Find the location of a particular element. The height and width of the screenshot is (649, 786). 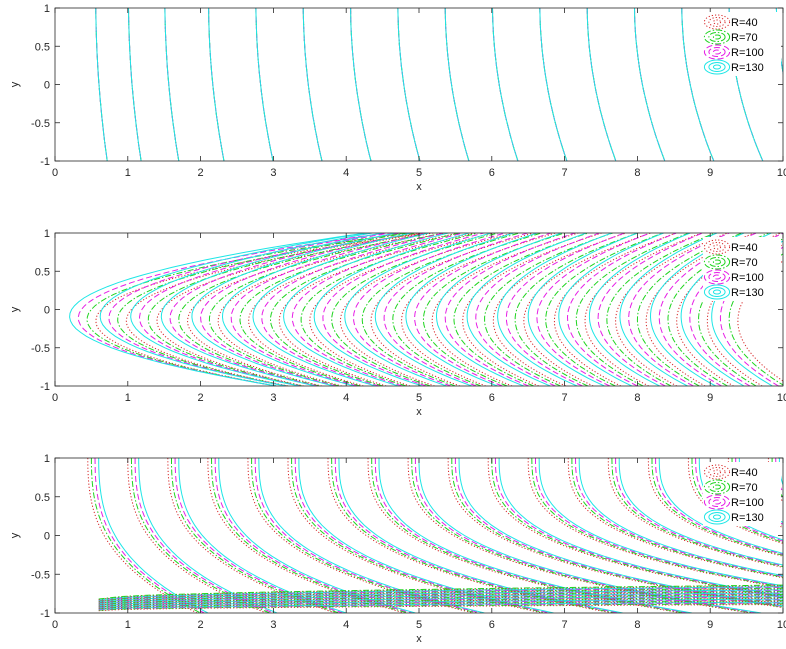

x-axis-label: x is located at coordinates (419, 412).